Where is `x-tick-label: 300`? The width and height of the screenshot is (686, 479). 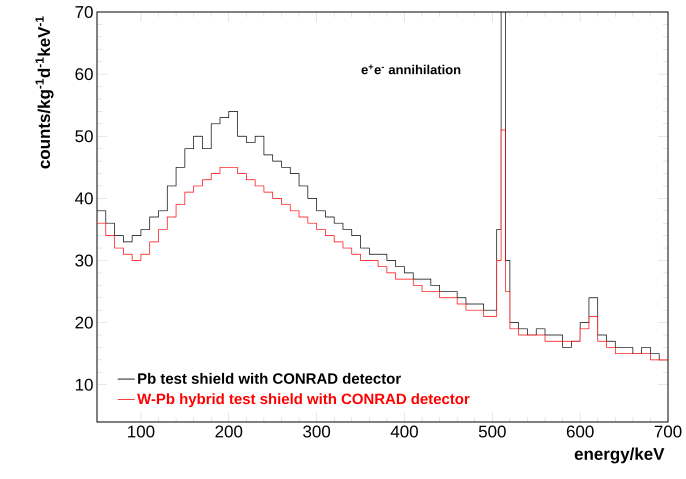 x-tick-label: 300 is located at coordinates (316, 432).